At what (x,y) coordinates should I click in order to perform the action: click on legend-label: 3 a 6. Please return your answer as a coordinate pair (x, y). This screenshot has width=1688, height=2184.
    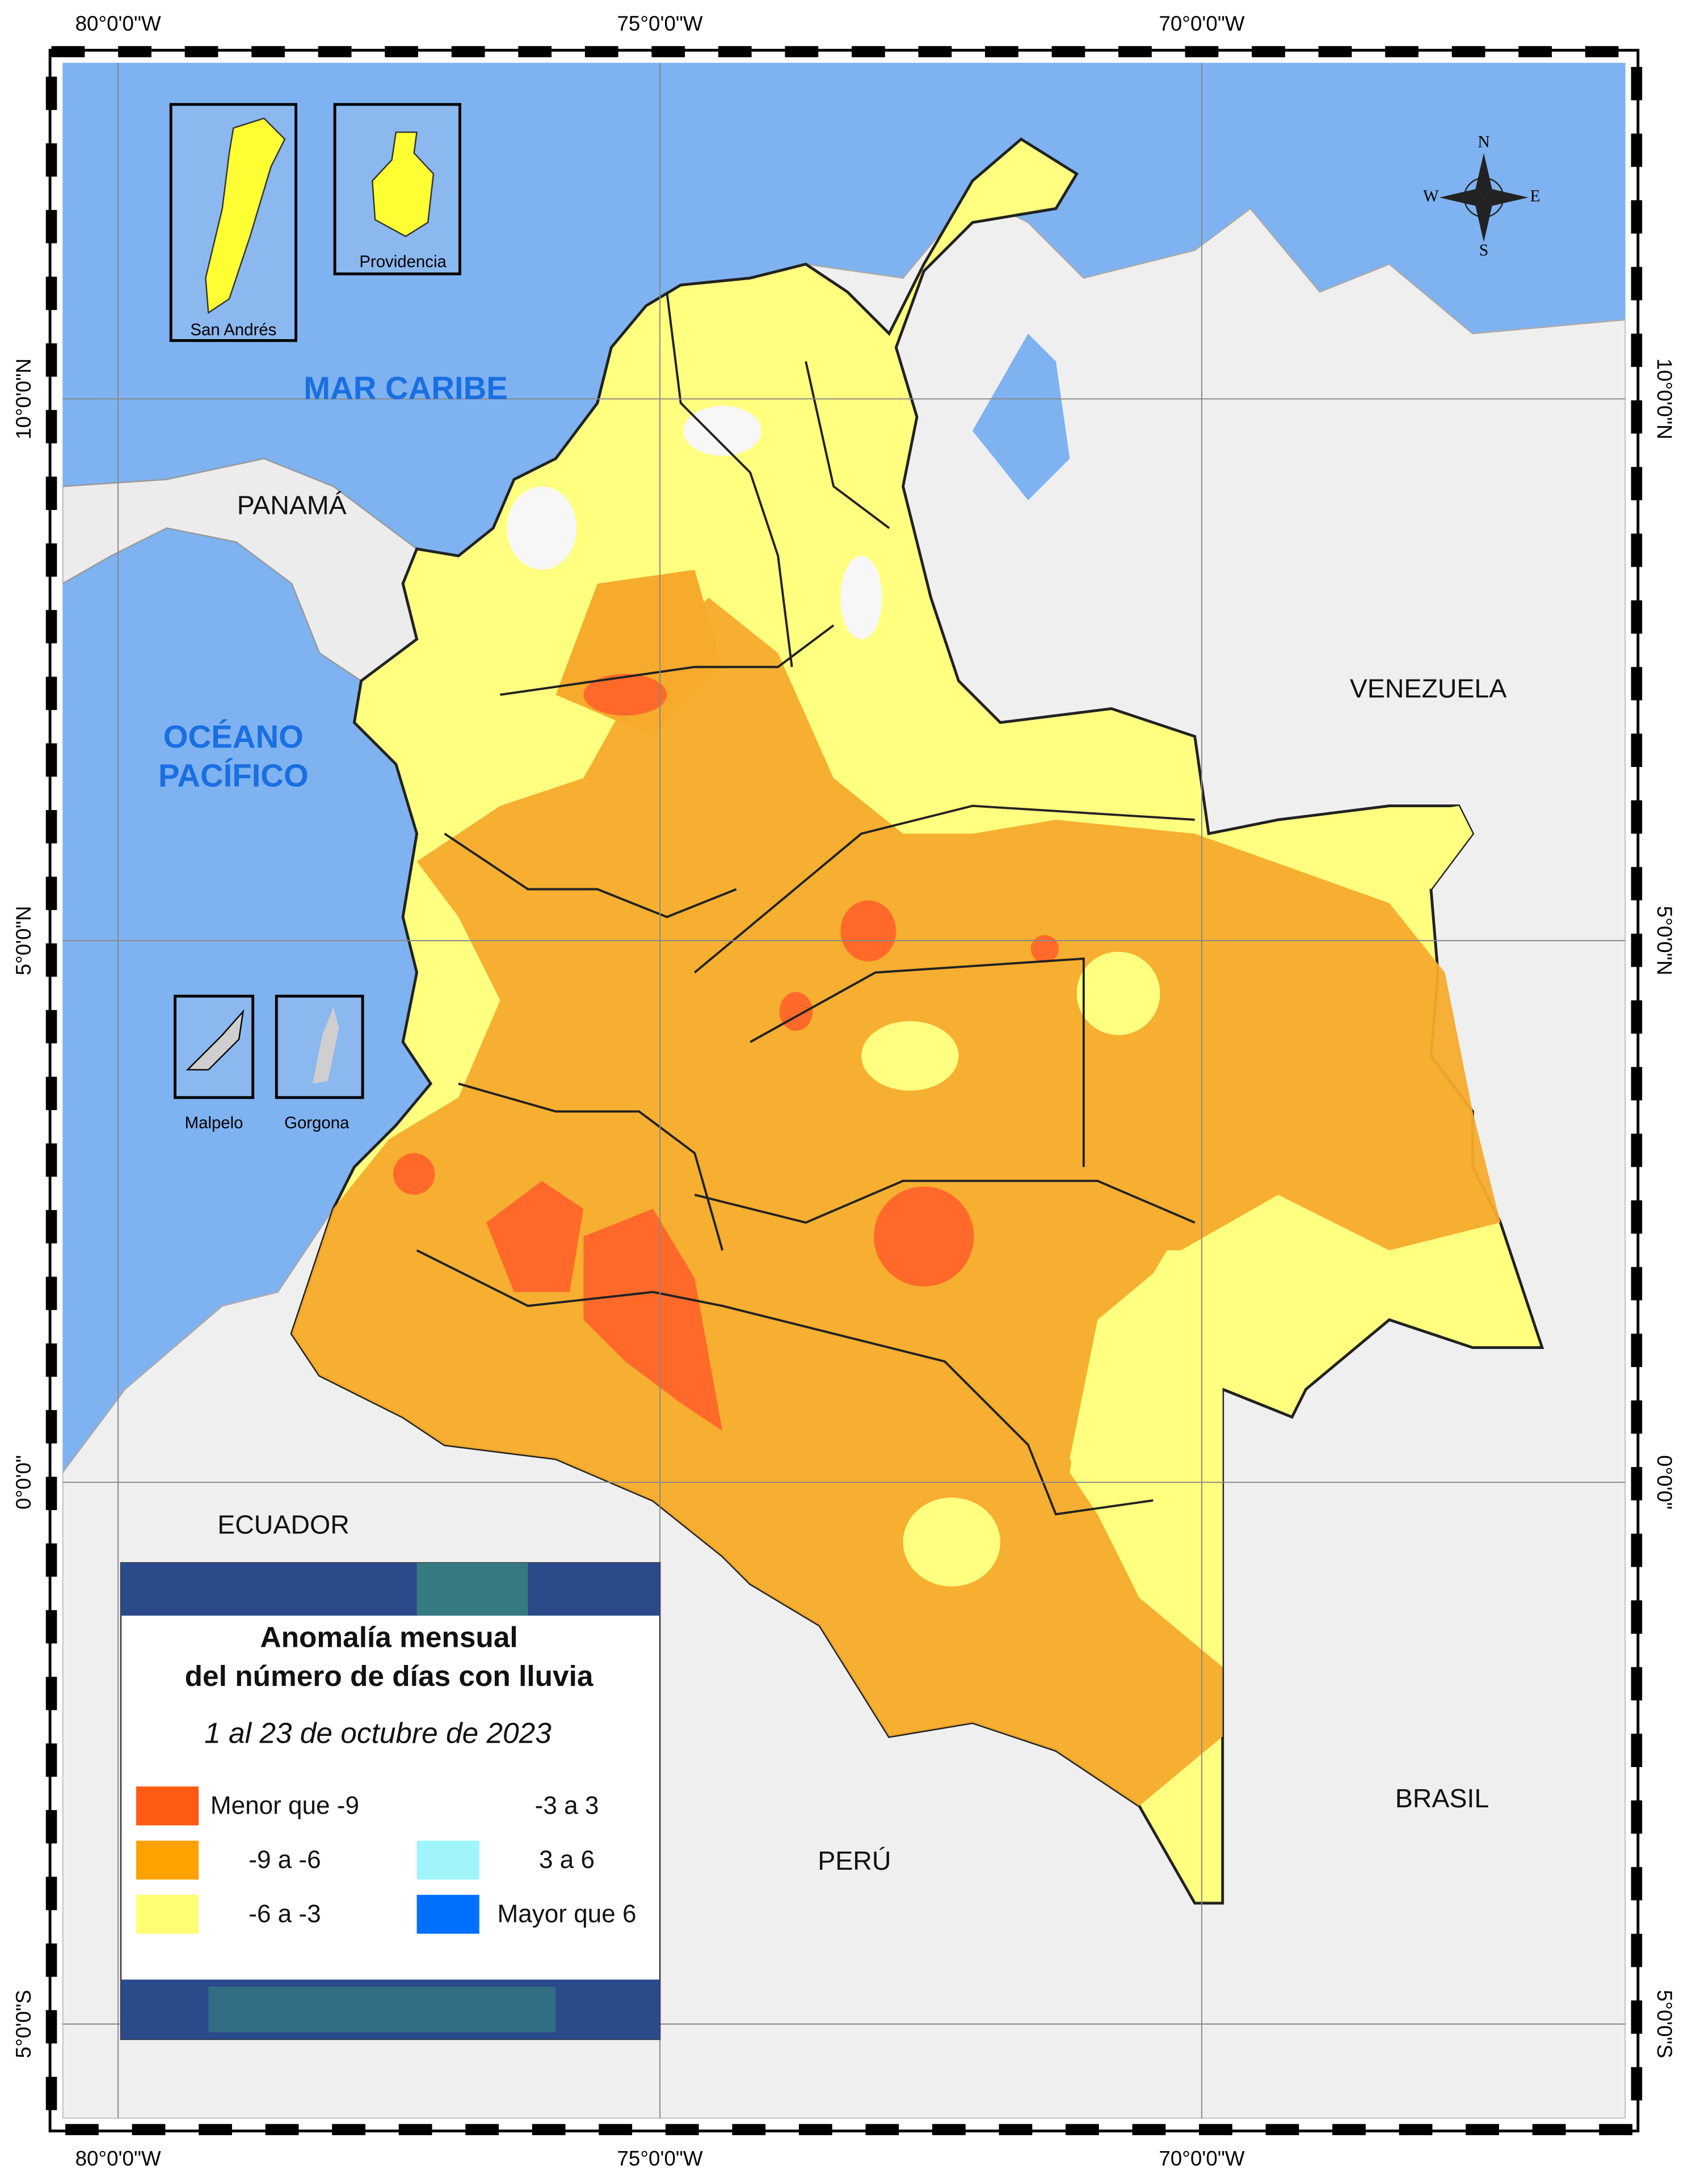
    Looking at the image, I should click on (567, 1860).